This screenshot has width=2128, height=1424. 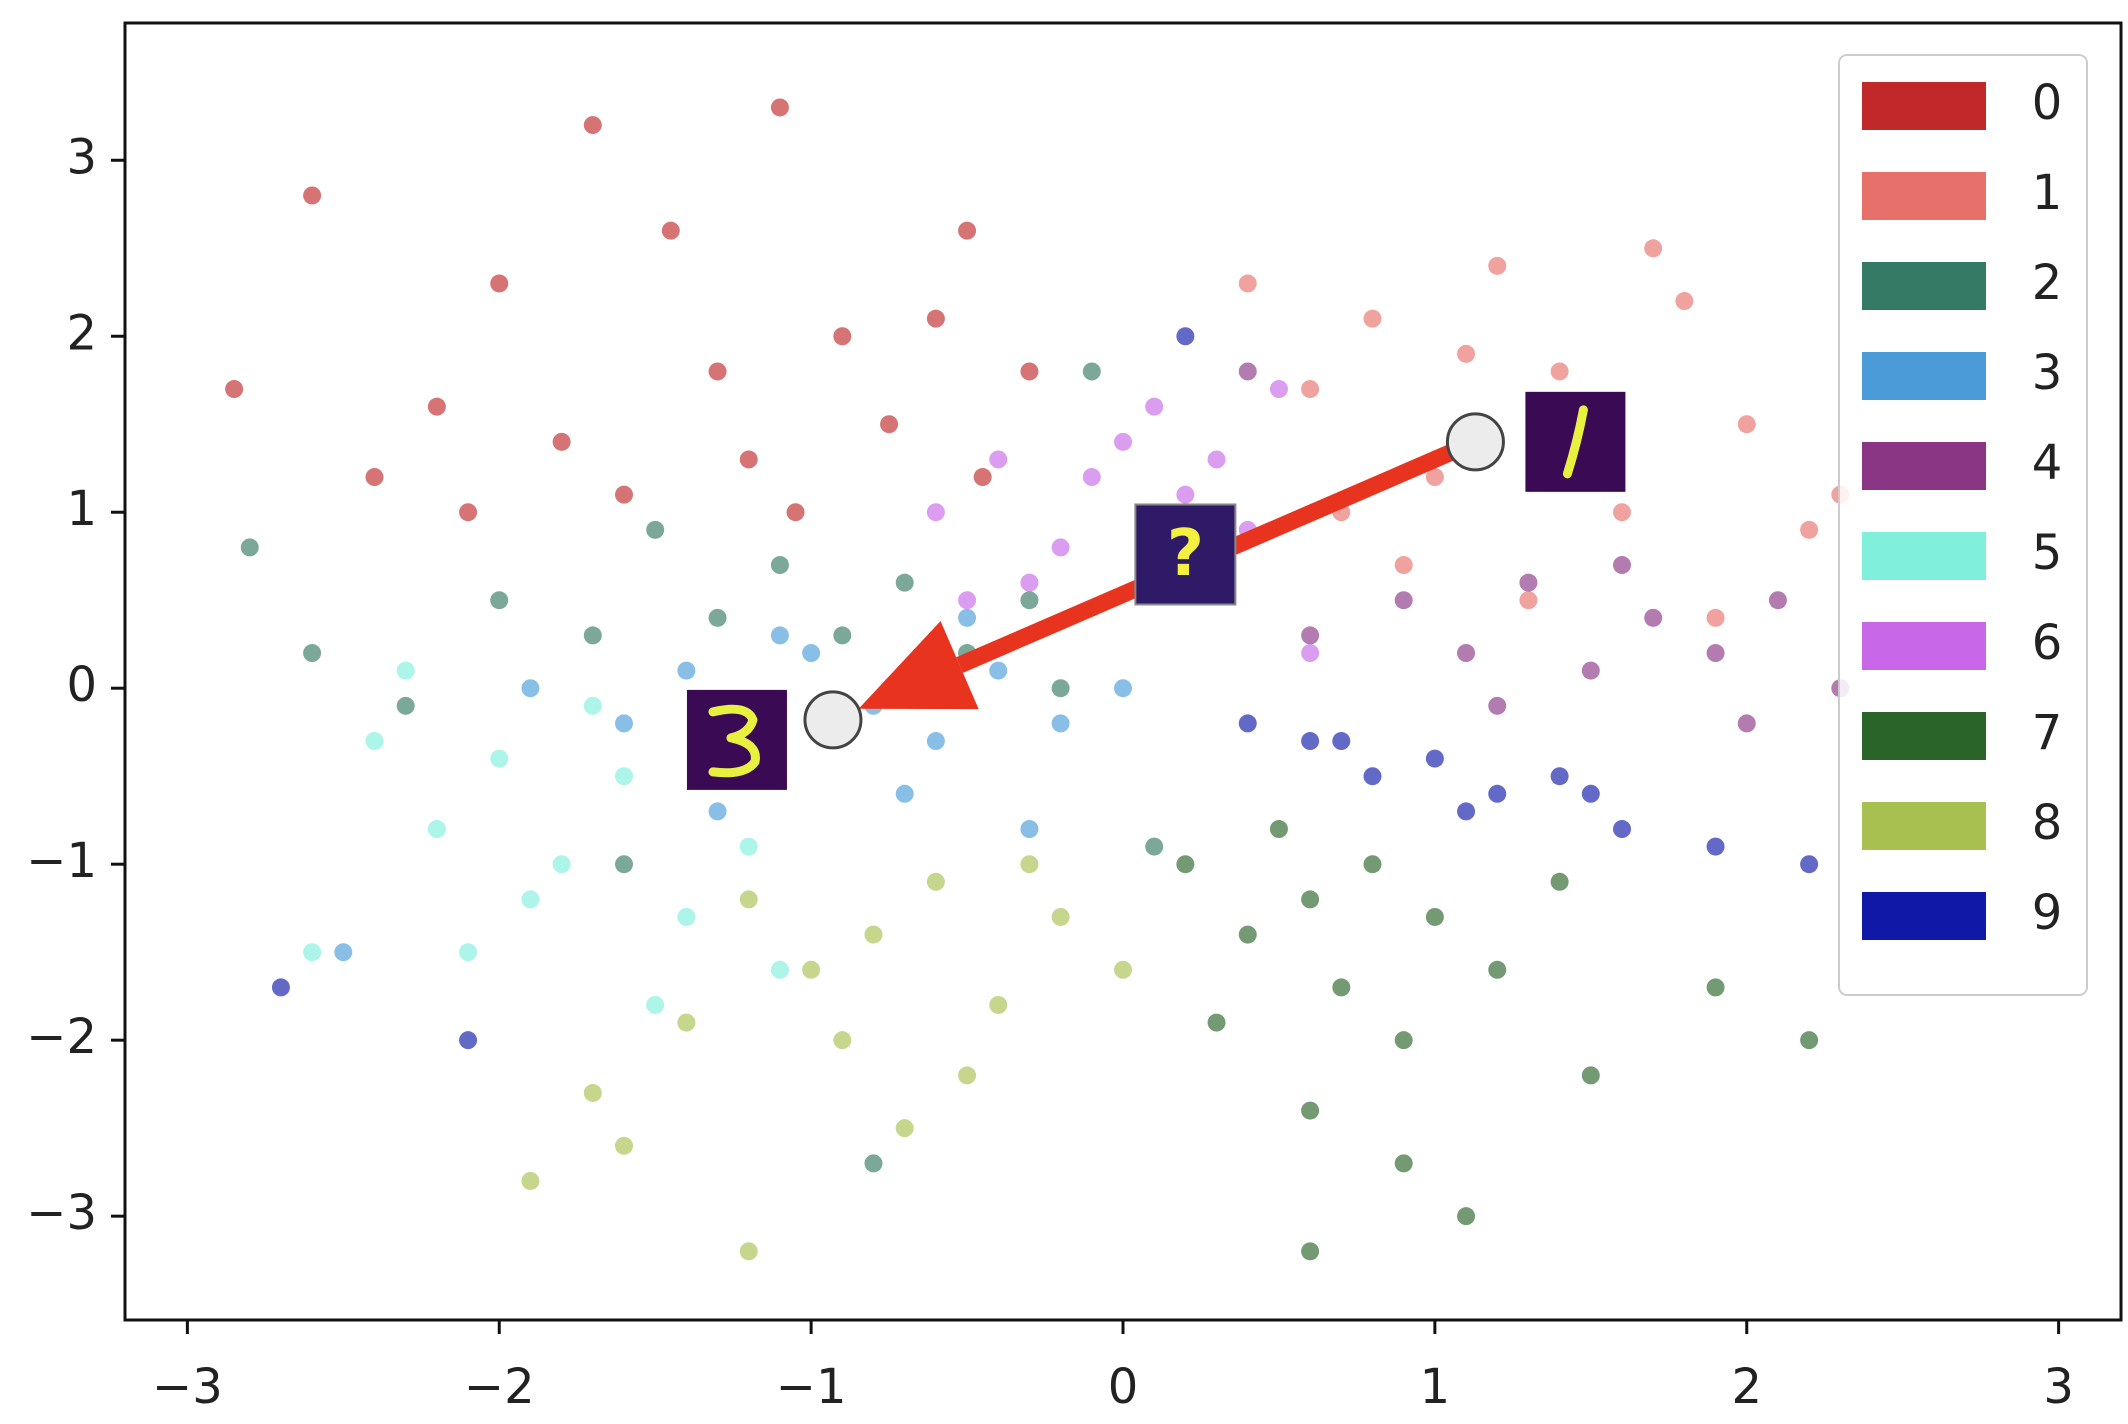 I want to click on y-tick-label: −2, so click(x=61, y=1037).